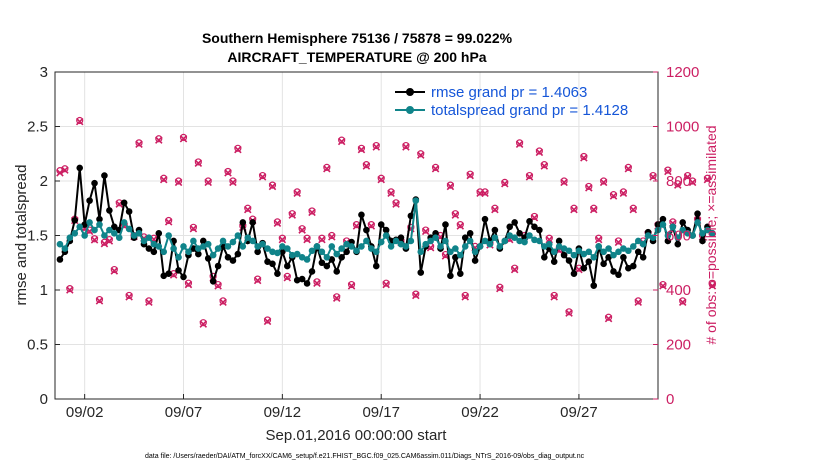  Describe the element at coordinates (283, 412) in the screenshot. I see `x-tick-label: 09/12` at that location.